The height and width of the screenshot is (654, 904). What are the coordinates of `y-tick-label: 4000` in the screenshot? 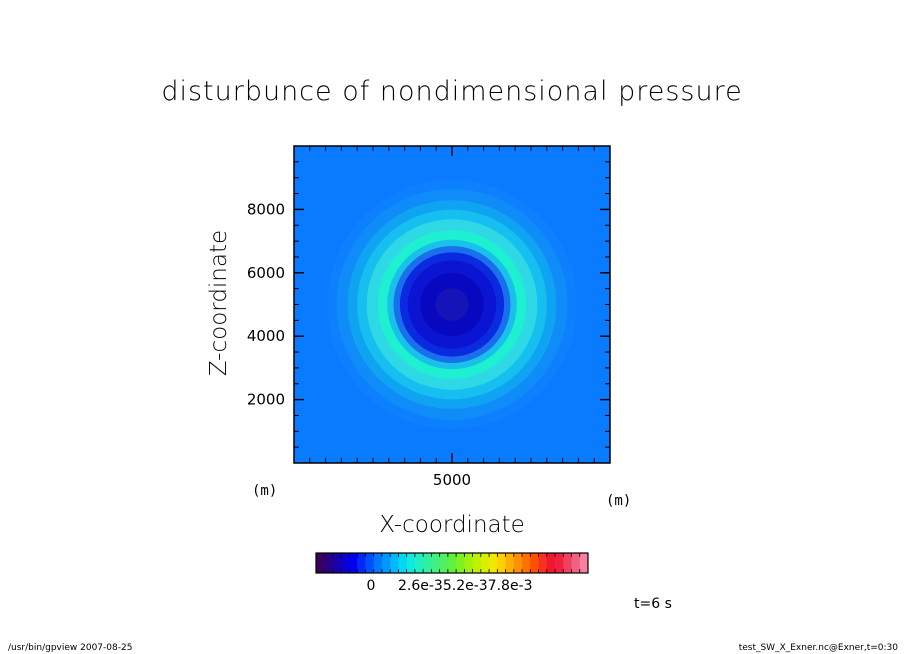 It's located at (266, 336).